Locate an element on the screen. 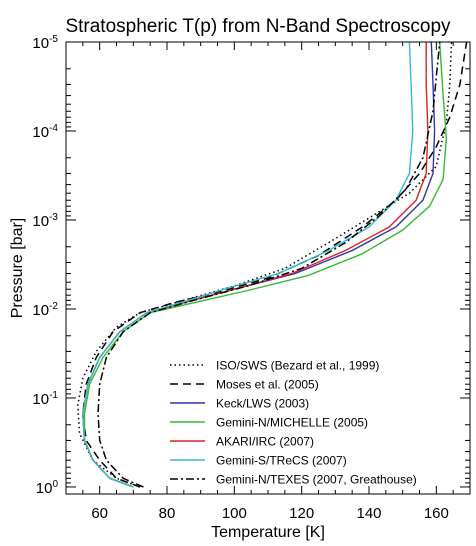 The image size is (476, 546). x-tick-label: 140 is located at coordinates (368, 513).